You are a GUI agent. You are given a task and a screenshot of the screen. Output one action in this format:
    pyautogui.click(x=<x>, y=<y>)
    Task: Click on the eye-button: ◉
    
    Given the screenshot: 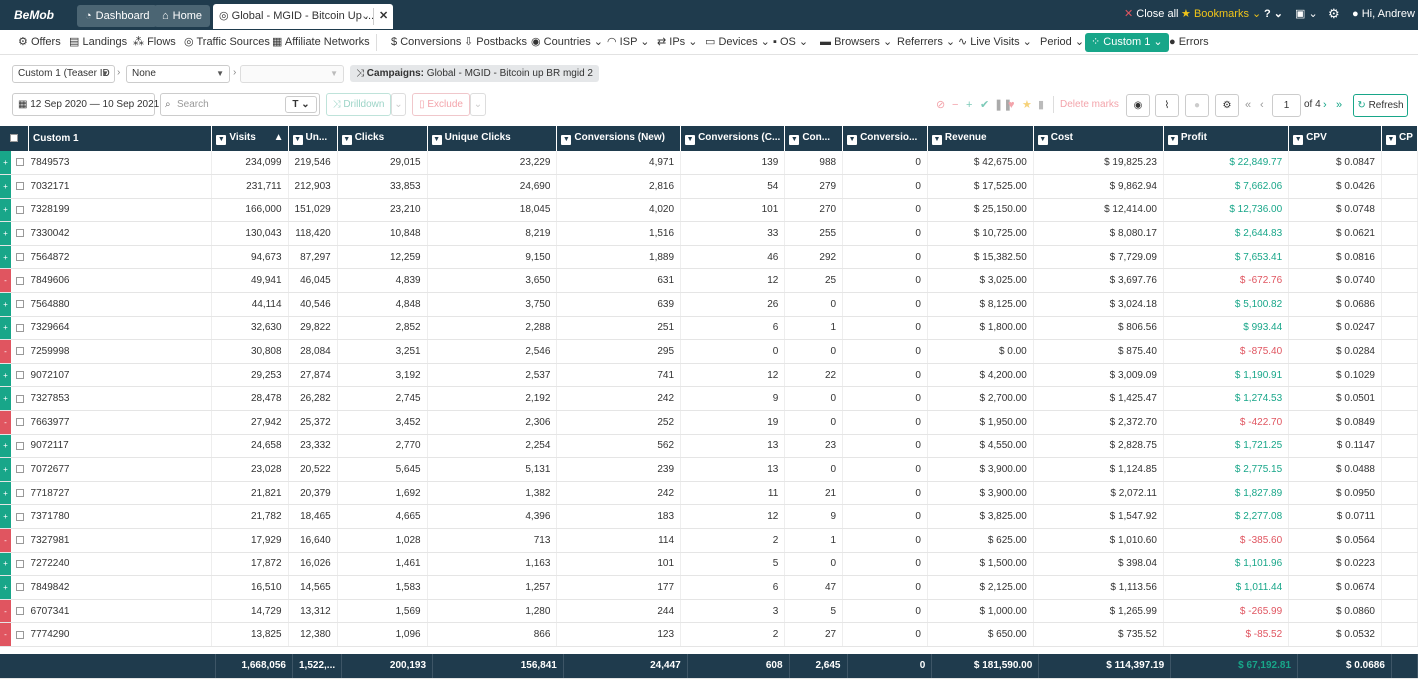 What is the action you would take?
    pyautogui.click(x=1138, y=105)
    